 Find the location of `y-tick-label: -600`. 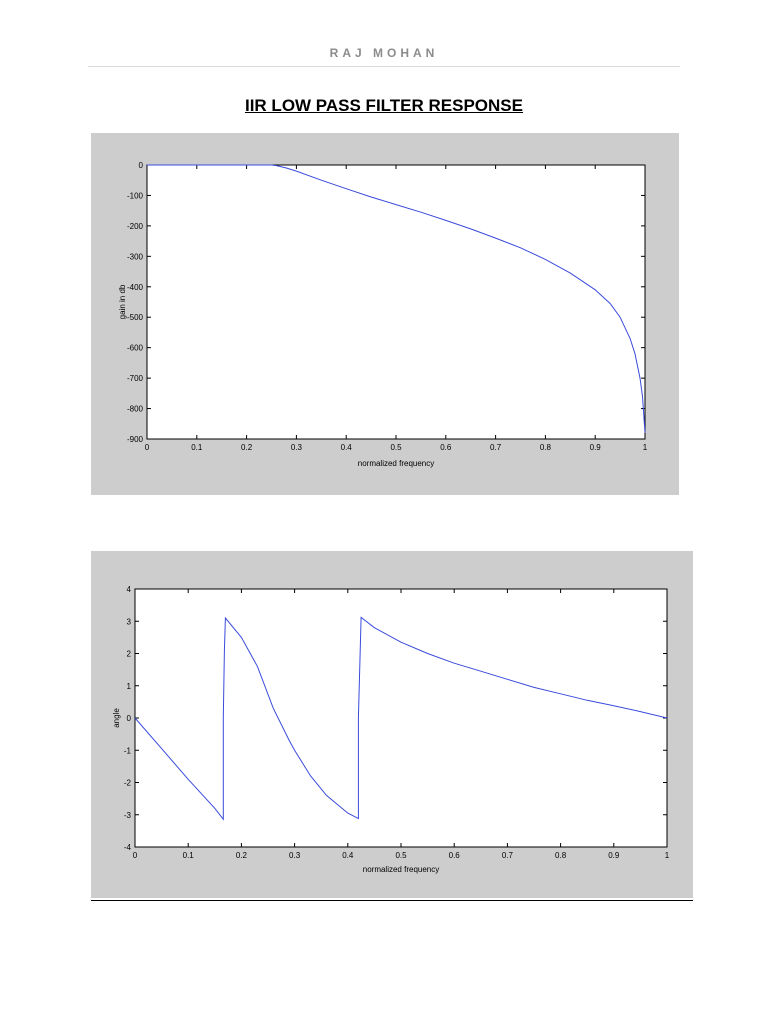

y-tick-label: -600 is located at coordinates (135, 348).